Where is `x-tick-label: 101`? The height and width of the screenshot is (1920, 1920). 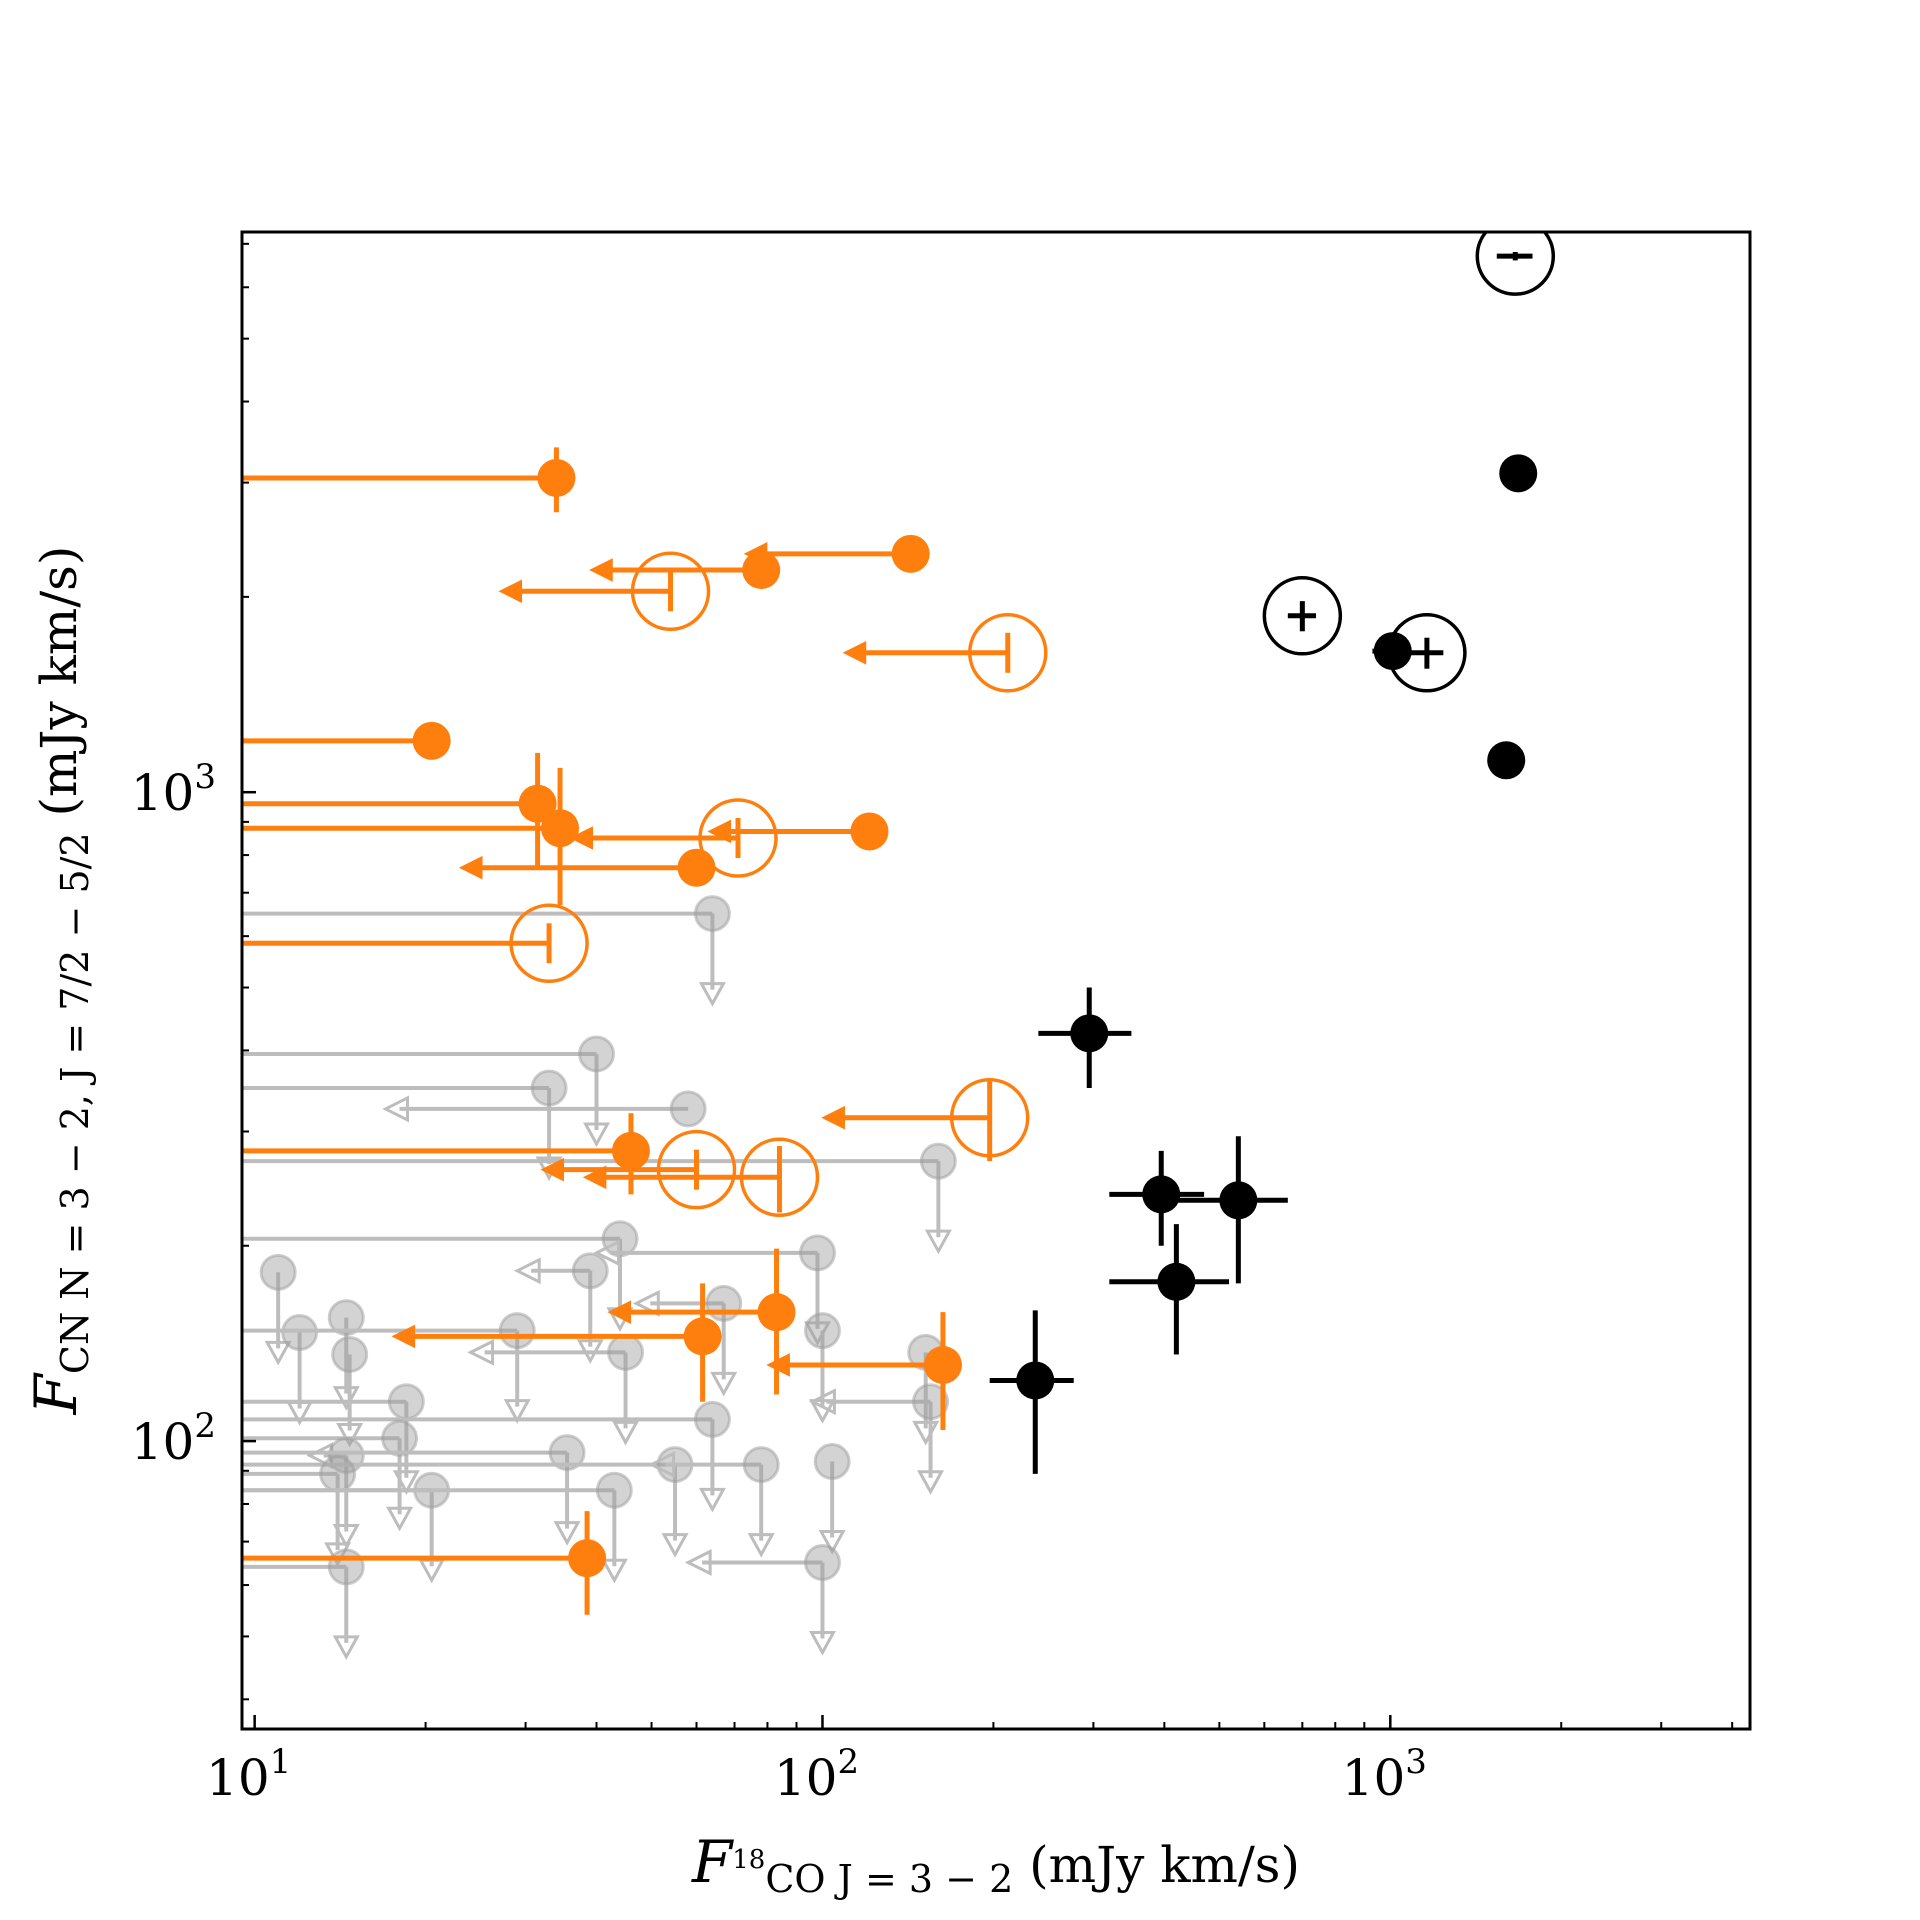
x-tick-label: 101 is located at coordinates (248, 1774).